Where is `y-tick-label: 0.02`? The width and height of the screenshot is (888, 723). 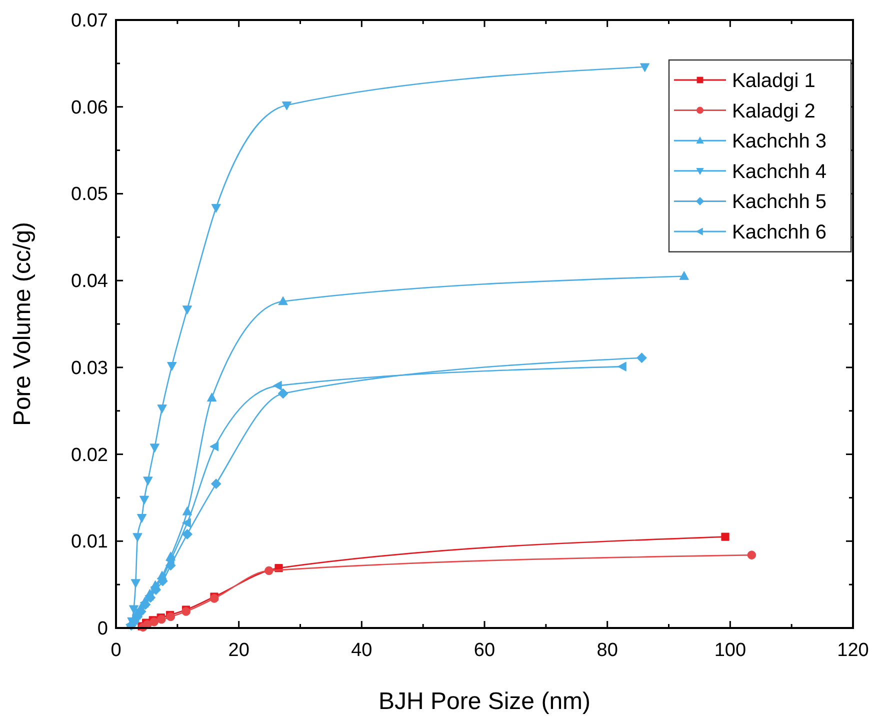 y-tick-label: 0.02 is located at coordinates (89, 455).